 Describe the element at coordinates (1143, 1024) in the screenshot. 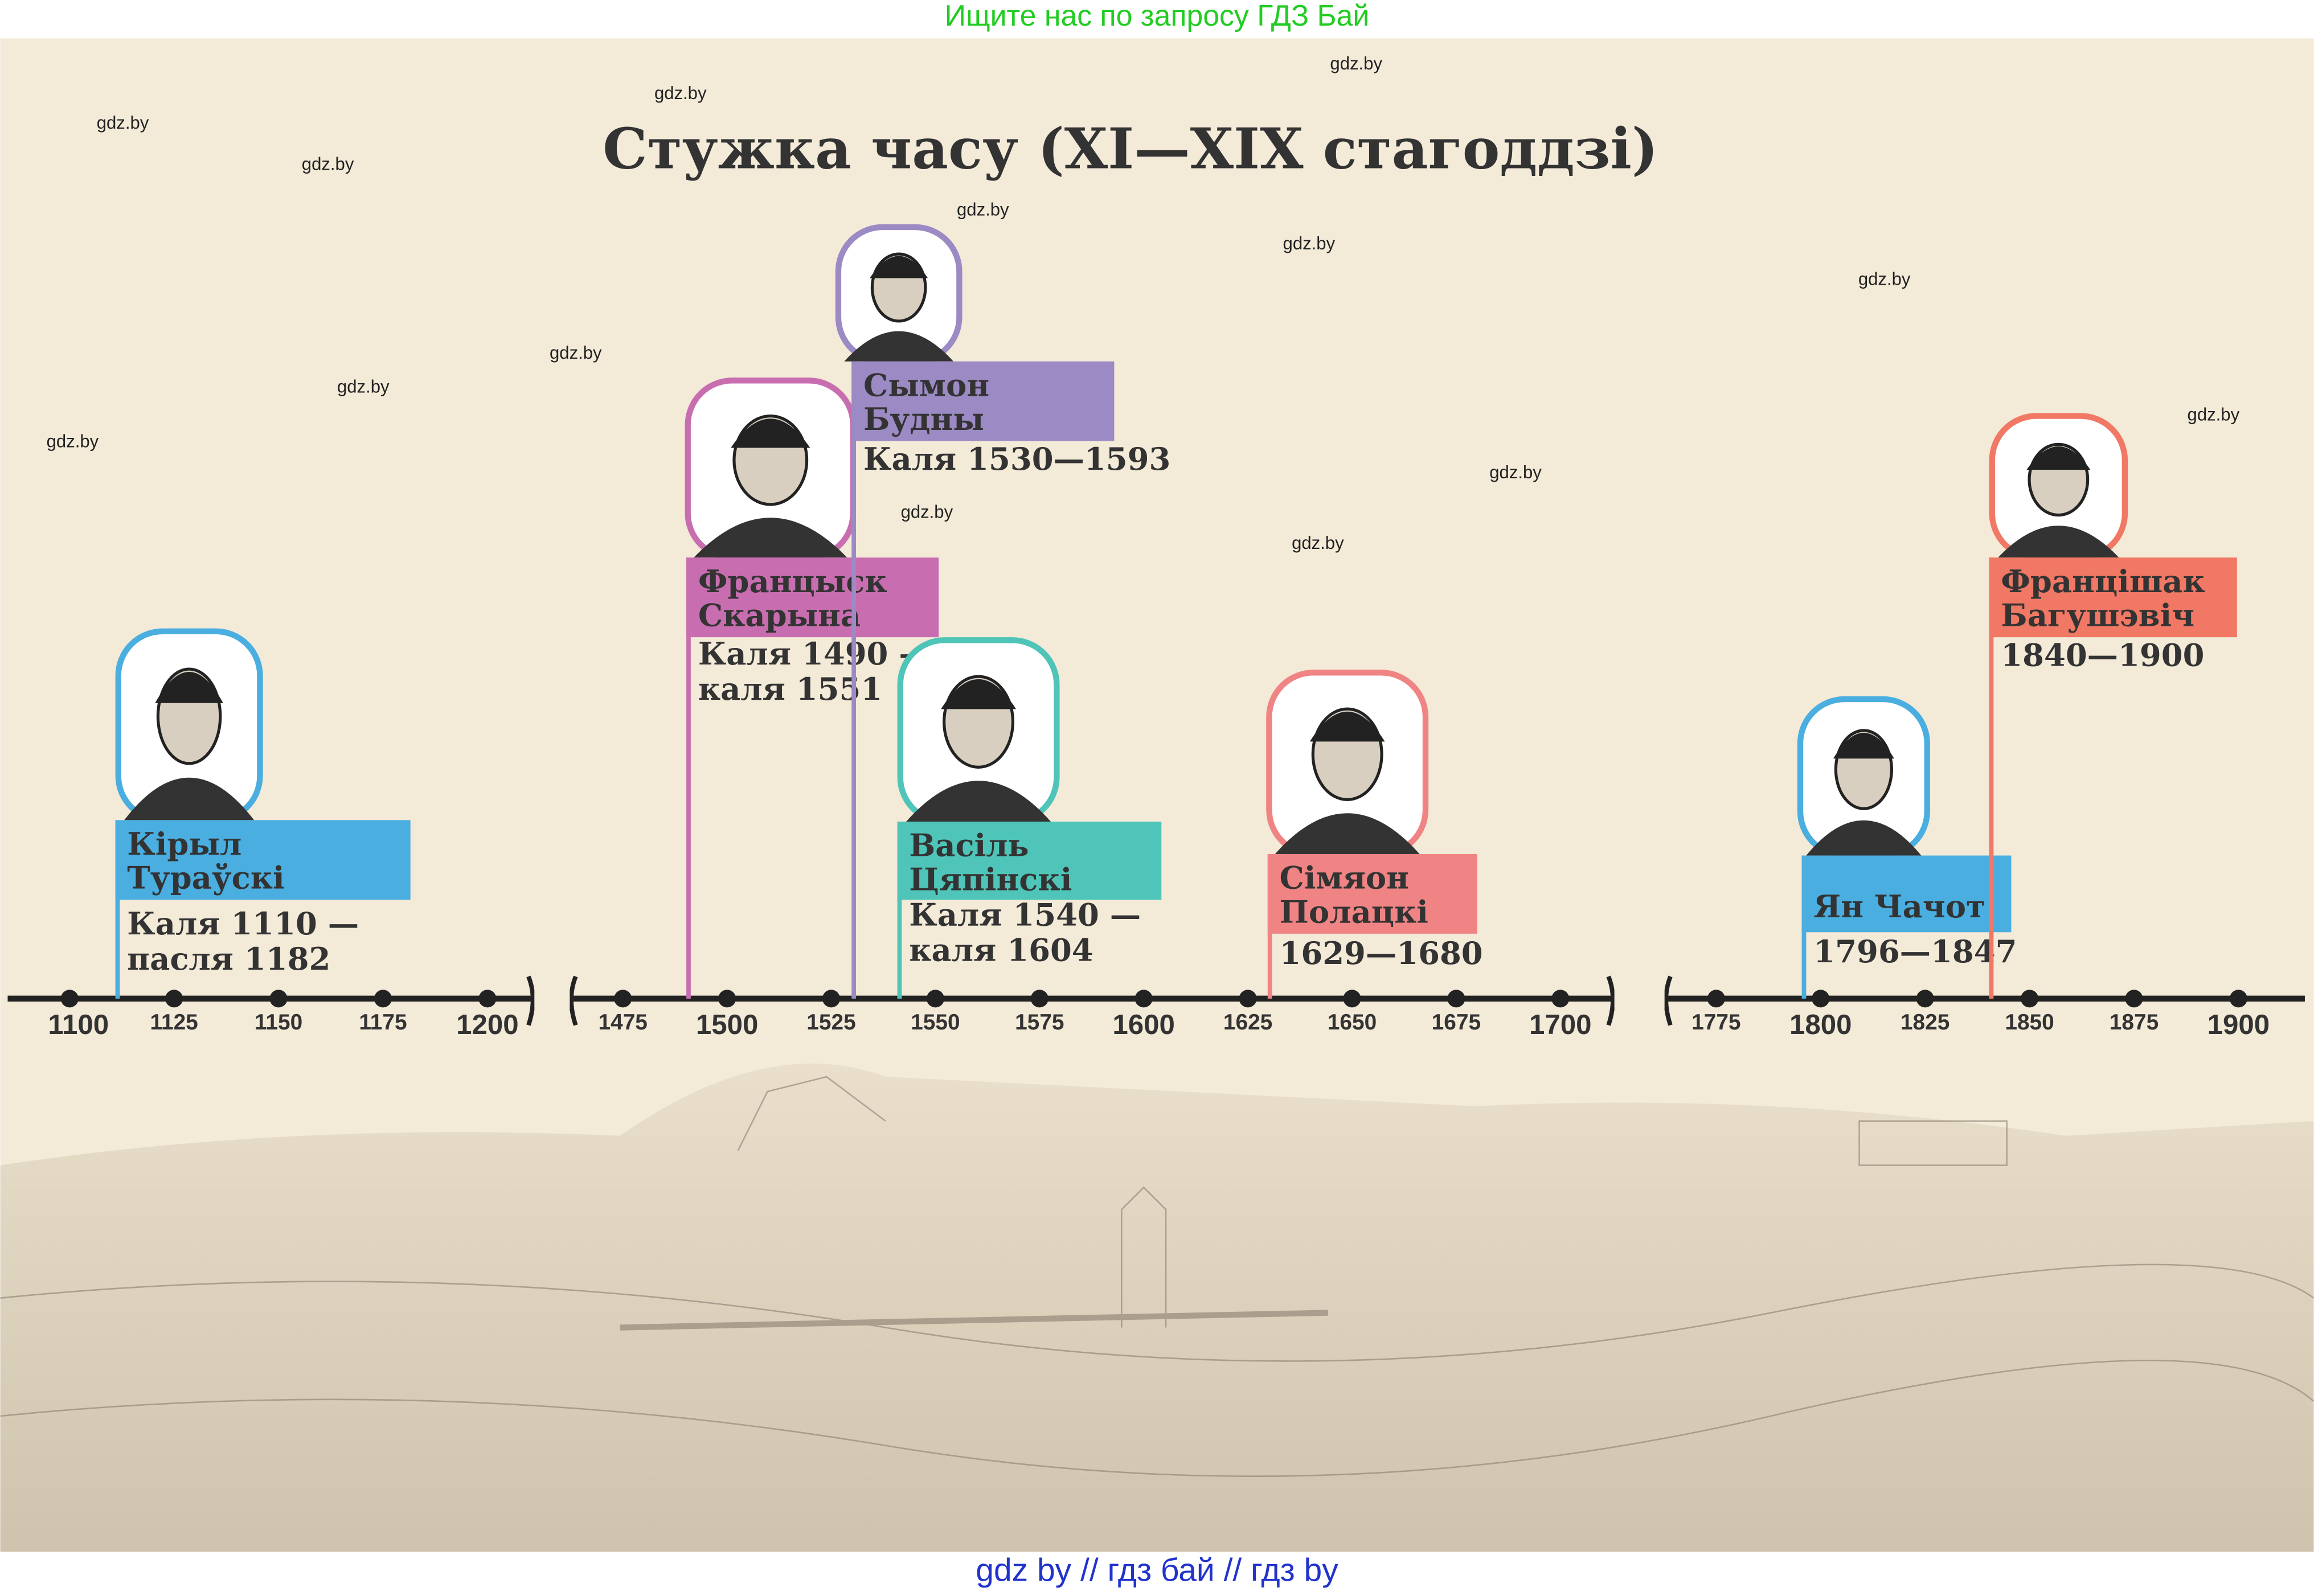

I see `tick-label: 1600` at that location.